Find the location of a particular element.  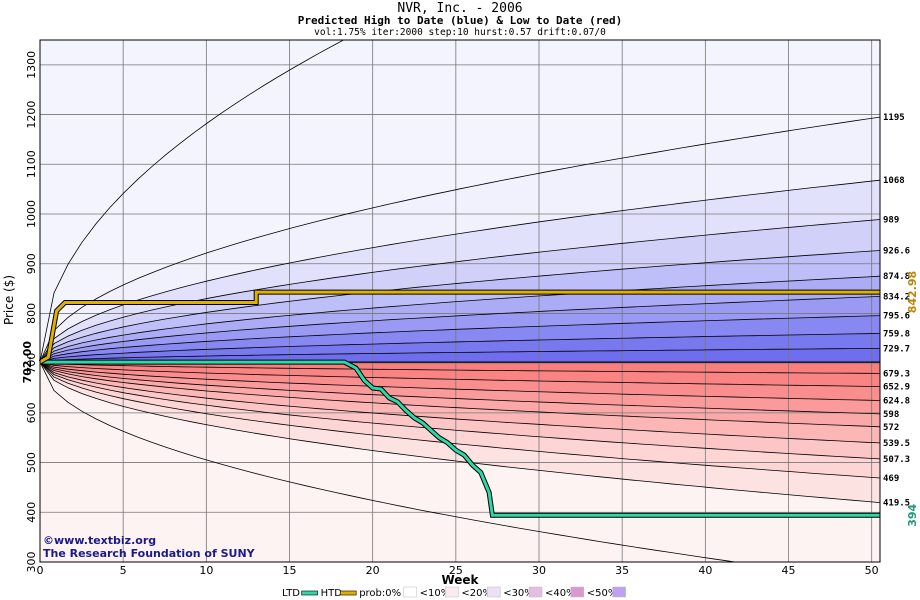

band-end-label-9: 679.3 is located at coordinates (896, 374).